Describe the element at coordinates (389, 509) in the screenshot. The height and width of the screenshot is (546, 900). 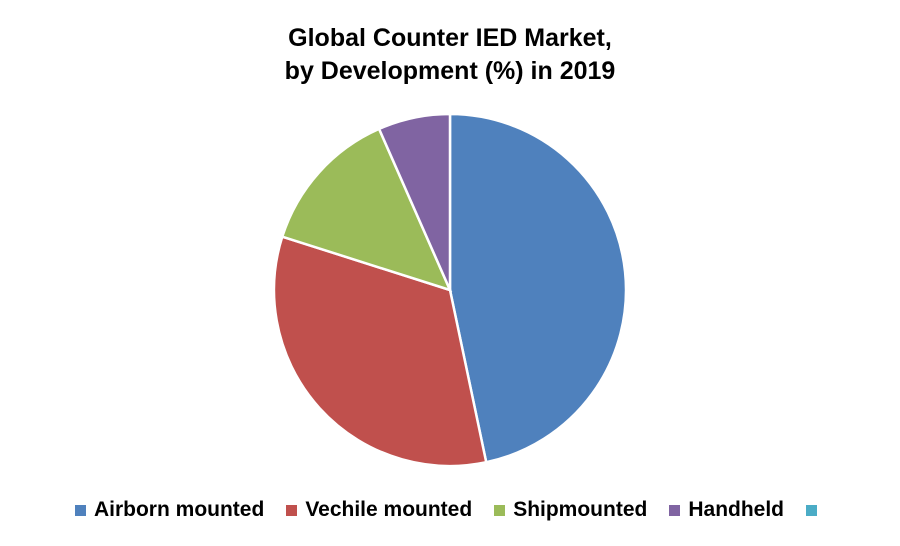
I see `legend-label: Vechile mounted` at that location.